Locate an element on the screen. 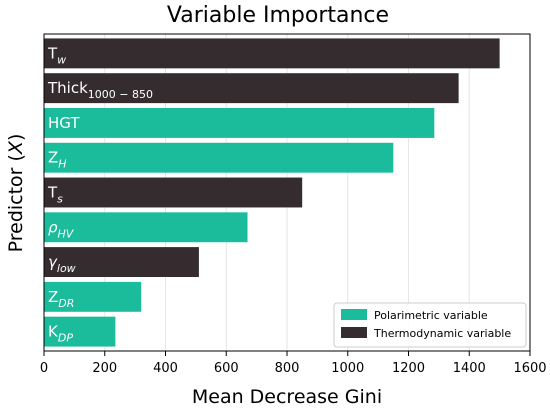  x-tick-label: 0 is located at coordinates (44, 368).